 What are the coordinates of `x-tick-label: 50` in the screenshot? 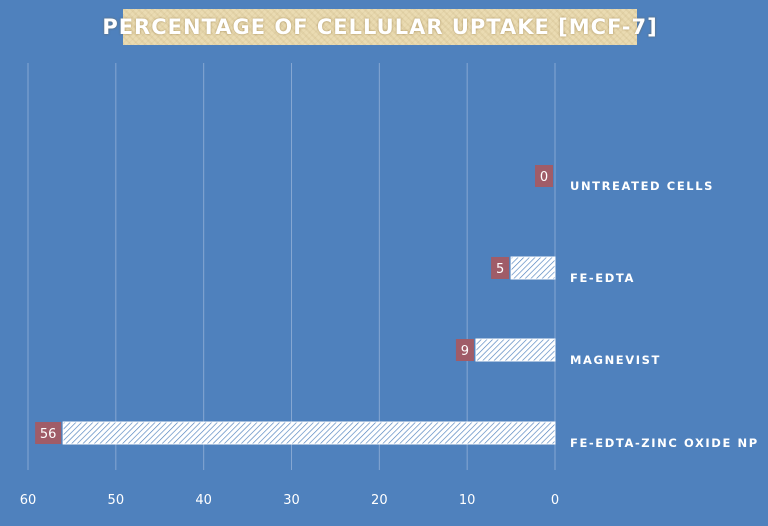 It's located at (116, 500).